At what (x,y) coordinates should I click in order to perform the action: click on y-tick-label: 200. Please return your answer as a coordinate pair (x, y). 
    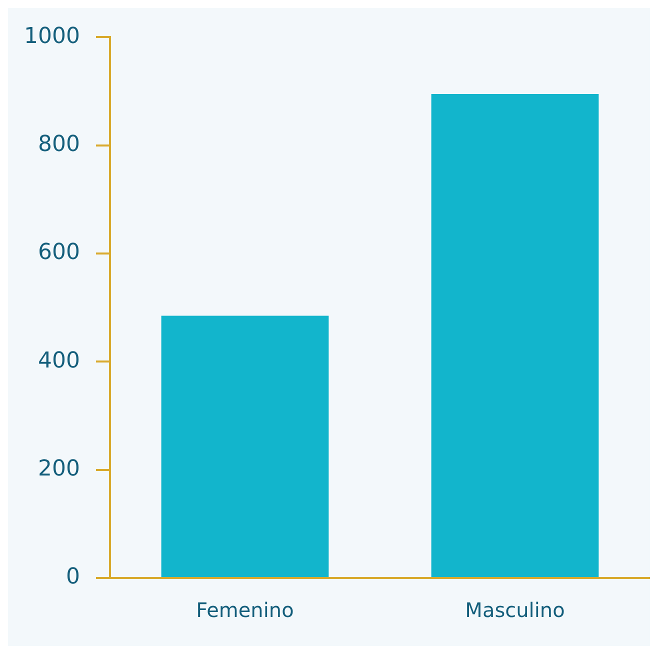
    Looking at the image, I should click on (59, 469).